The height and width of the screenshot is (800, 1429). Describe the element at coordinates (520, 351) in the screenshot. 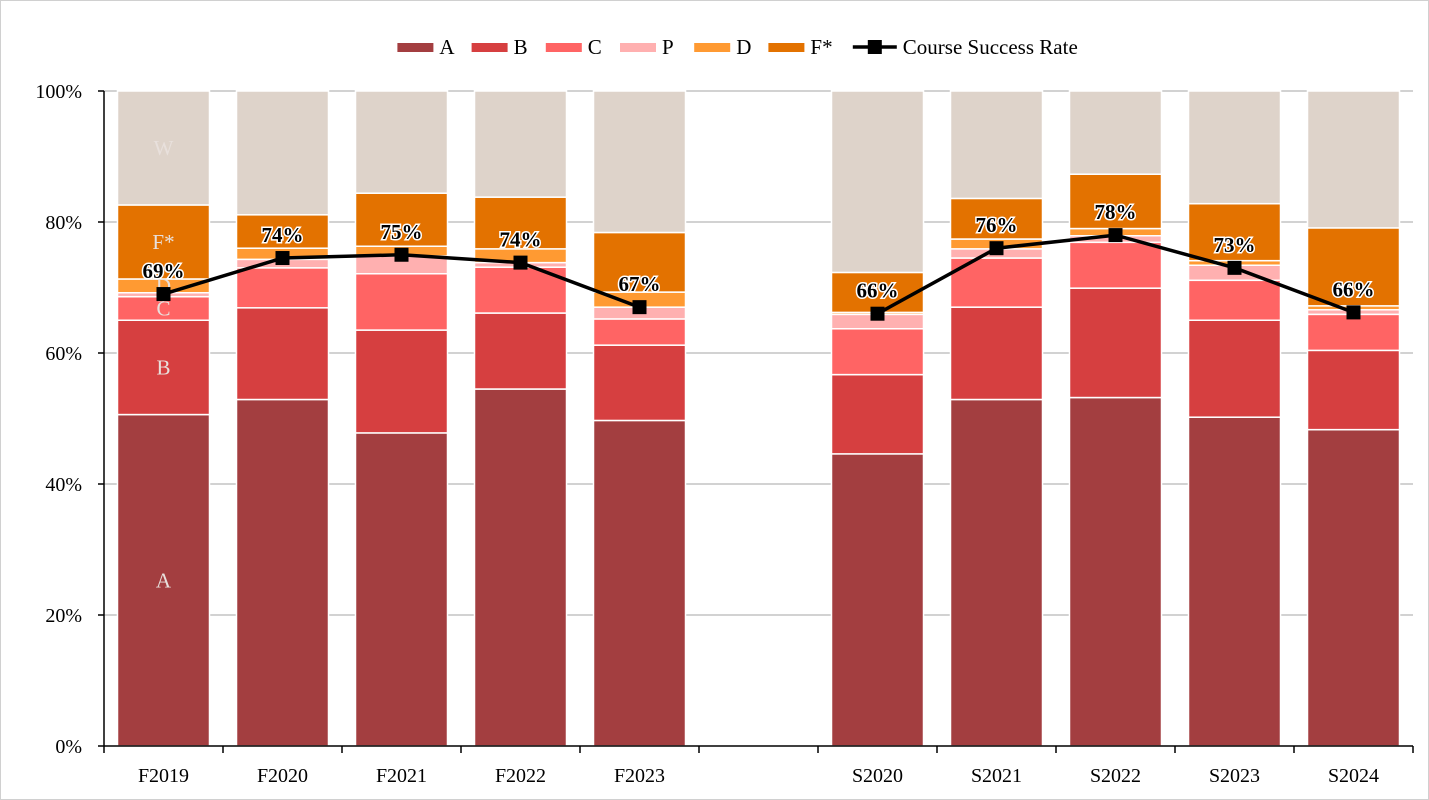

I see `bar-b-f2022` at that location.